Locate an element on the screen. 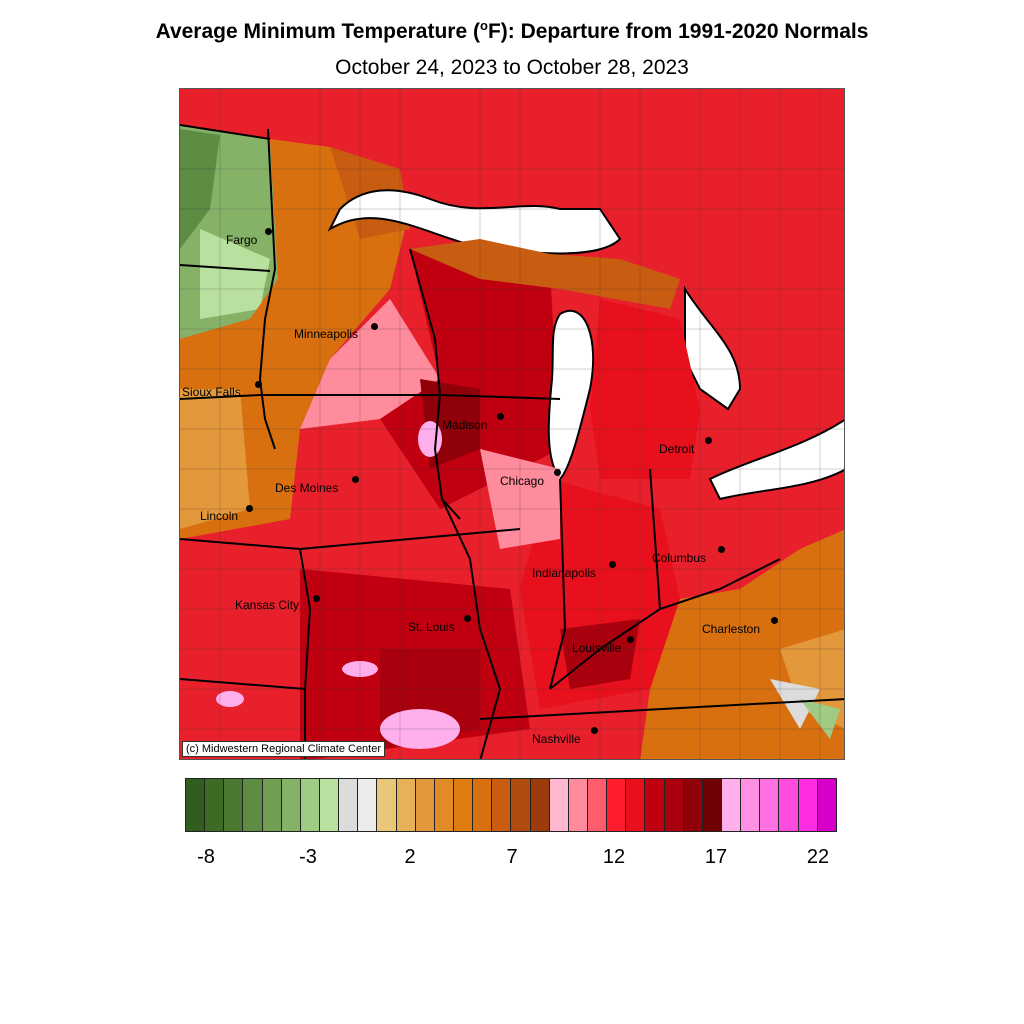 This screenshot has width=1024, height=1024. city-dot-louisville is located at coordinates (630, 639).